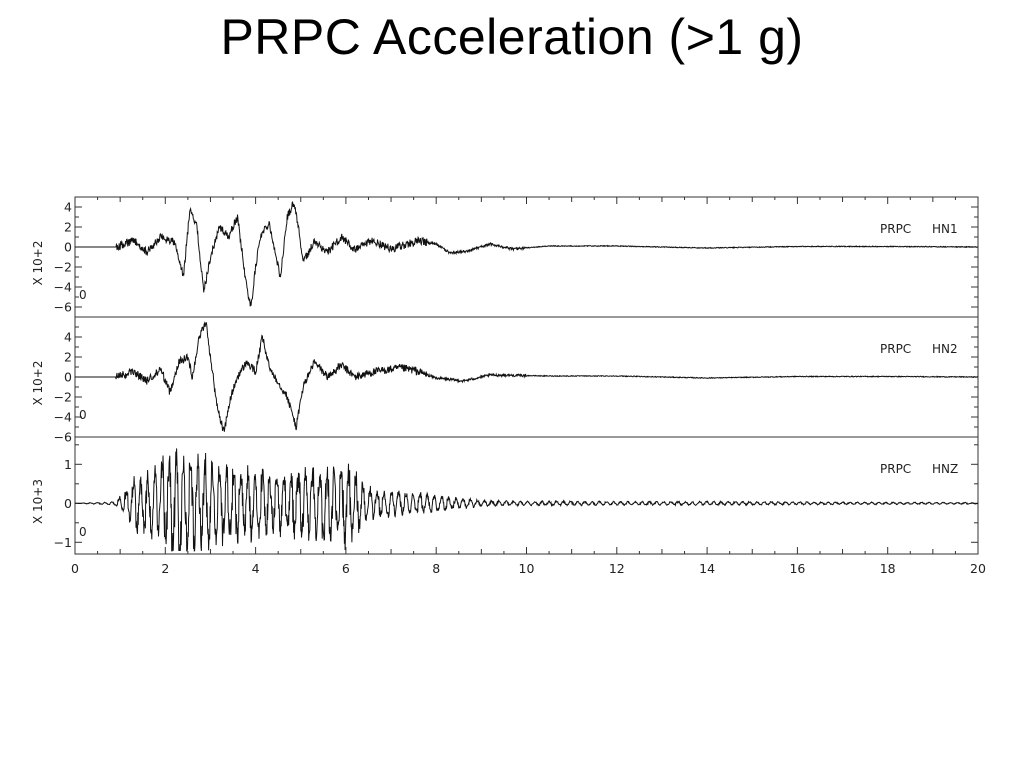 This screenshot has height=768, width=1024. What do you see at coordinates (63, 267) in the screenshot?
I see `y-tick-label-hn1: −2` at bounding box center [63, 267].